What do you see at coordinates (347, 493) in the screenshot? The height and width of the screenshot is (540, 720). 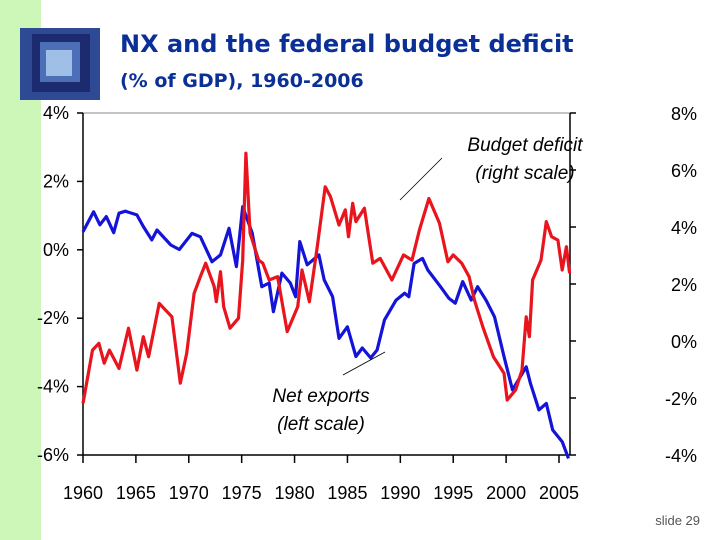 I see `x-tick-label: 1985` at bounding box center [347, 493].